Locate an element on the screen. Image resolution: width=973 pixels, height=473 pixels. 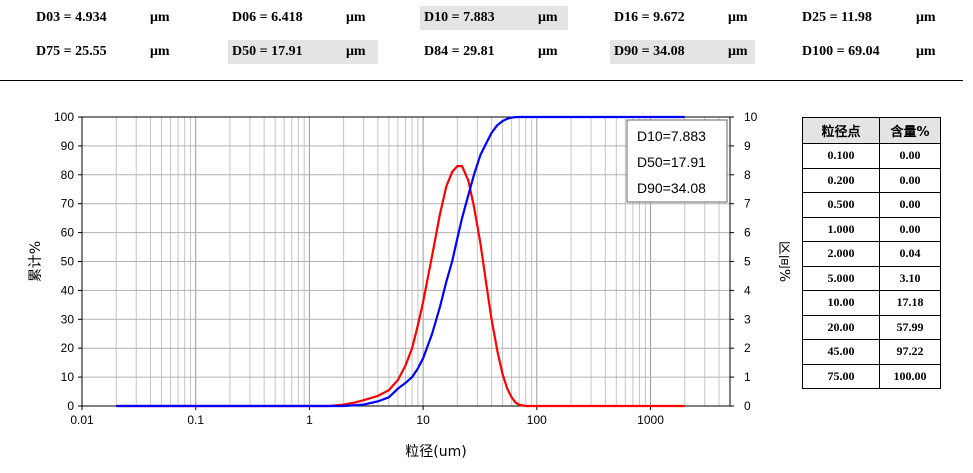
y-left-tick-label: 20 is located at coordinates (68, 348).